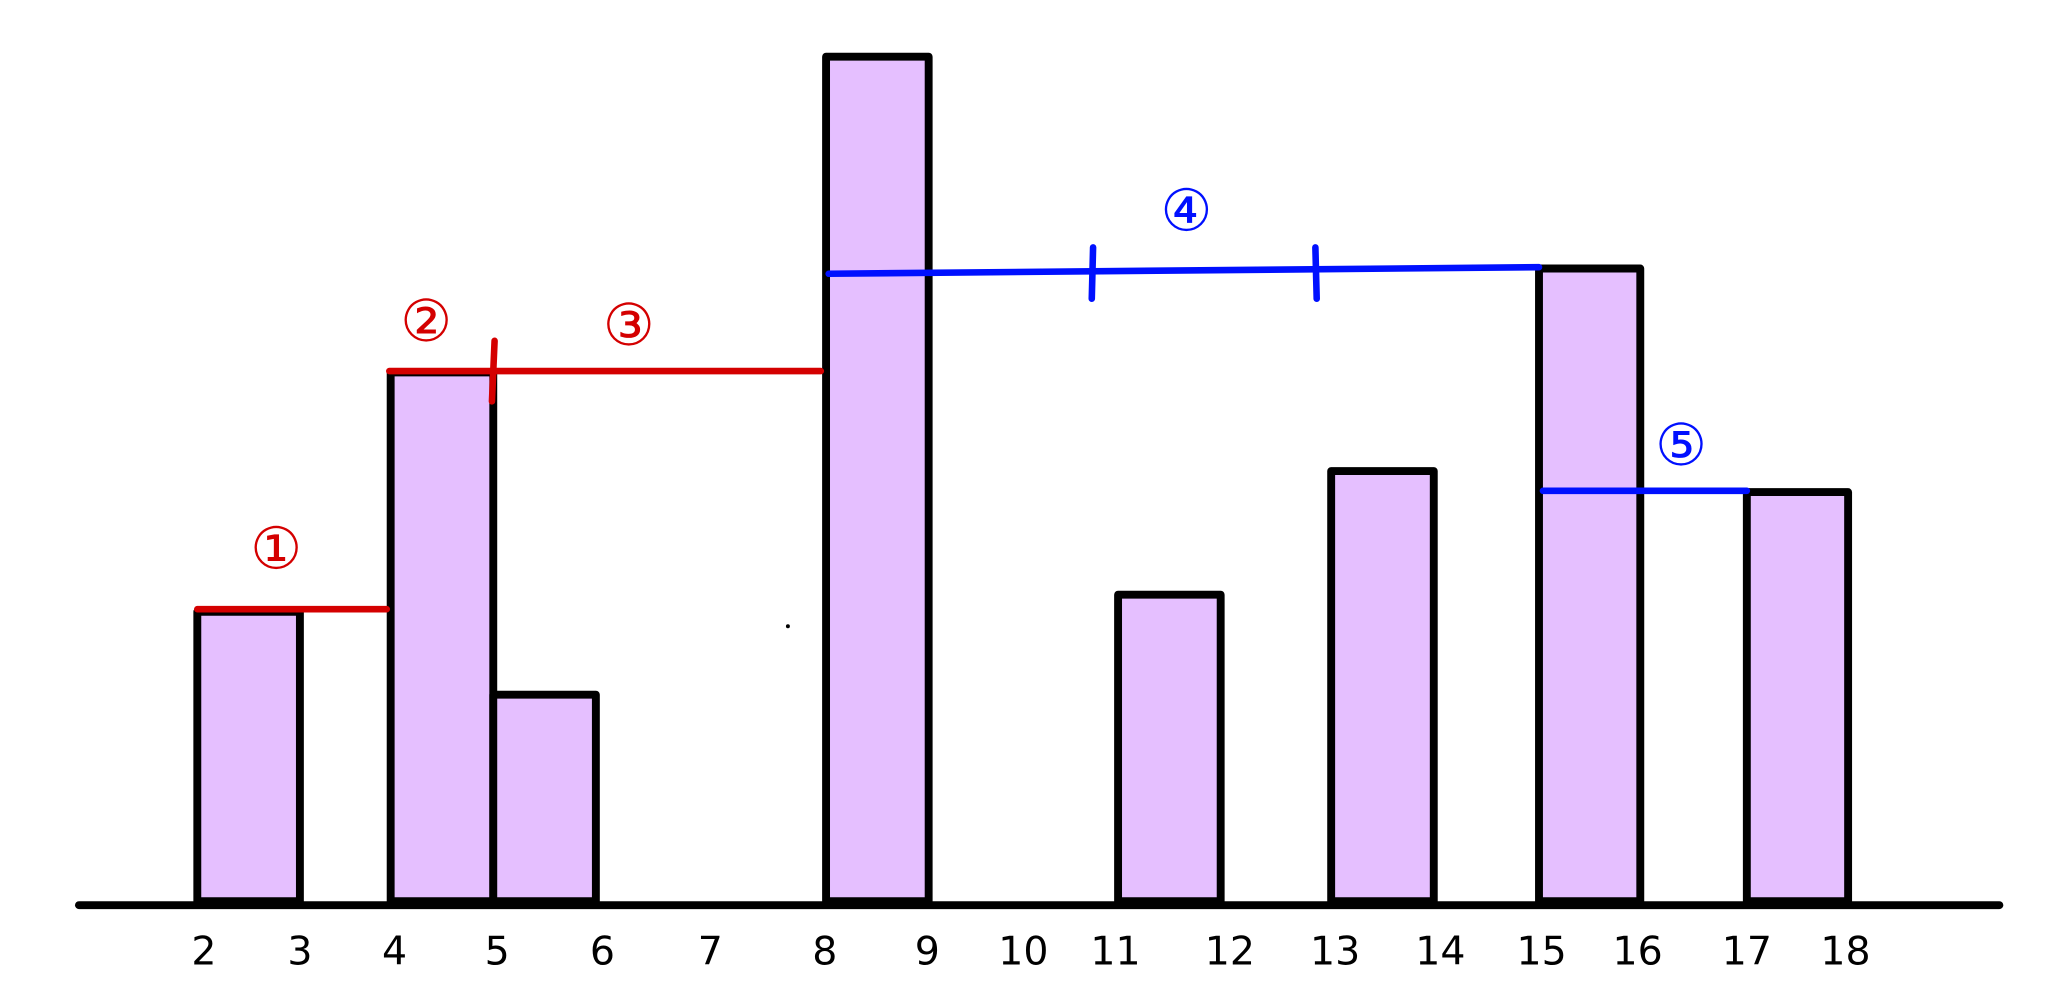  I want to click on red-lines, so click(509, 475).